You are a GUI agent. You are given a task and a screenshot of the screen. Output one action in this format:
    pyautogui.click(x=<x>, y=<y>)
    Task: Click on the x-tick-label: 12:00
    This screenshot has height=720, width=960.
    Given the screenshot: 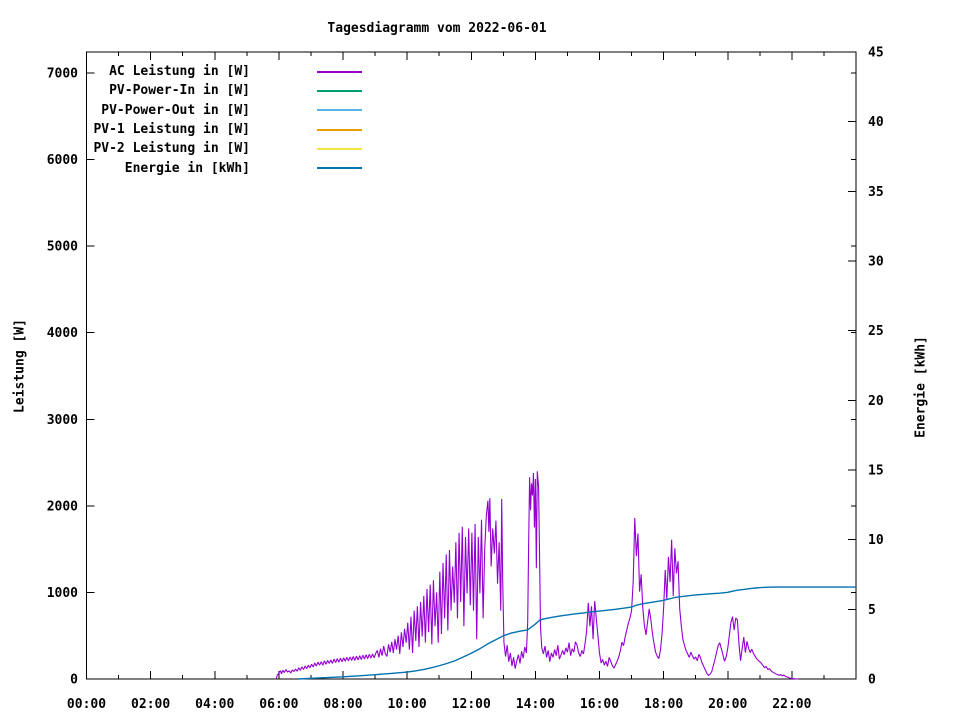 What is the action you would take?
    pyautogui.click(x=471, y=704)
    